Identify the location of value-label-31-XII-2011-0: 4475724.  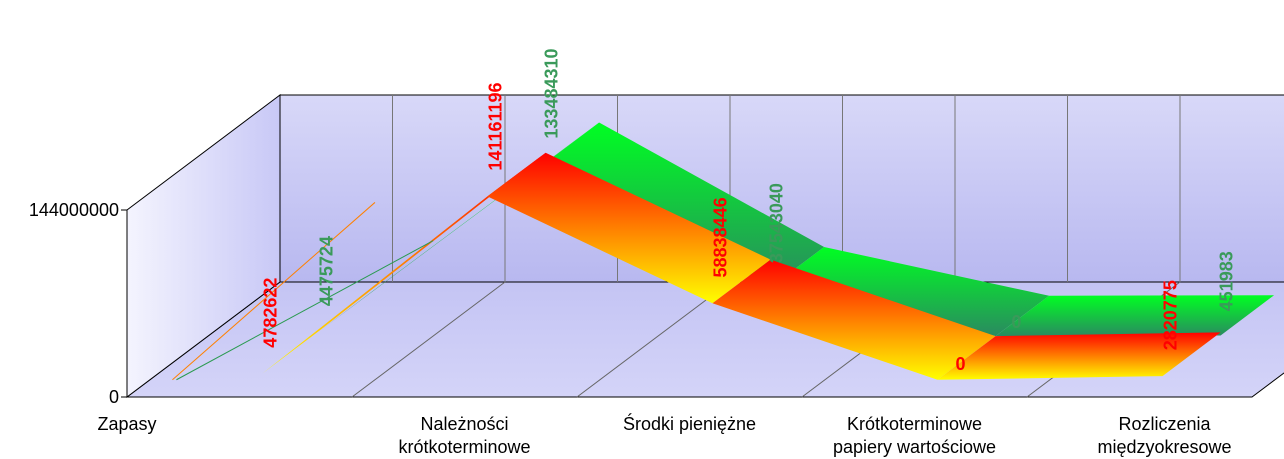
(326, 271).